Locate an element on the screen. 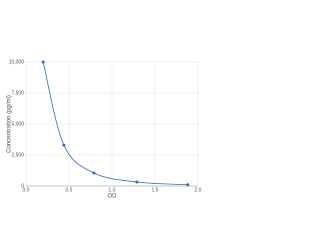  x-tick-label: 0.5 is located at coordinates (69, 190).